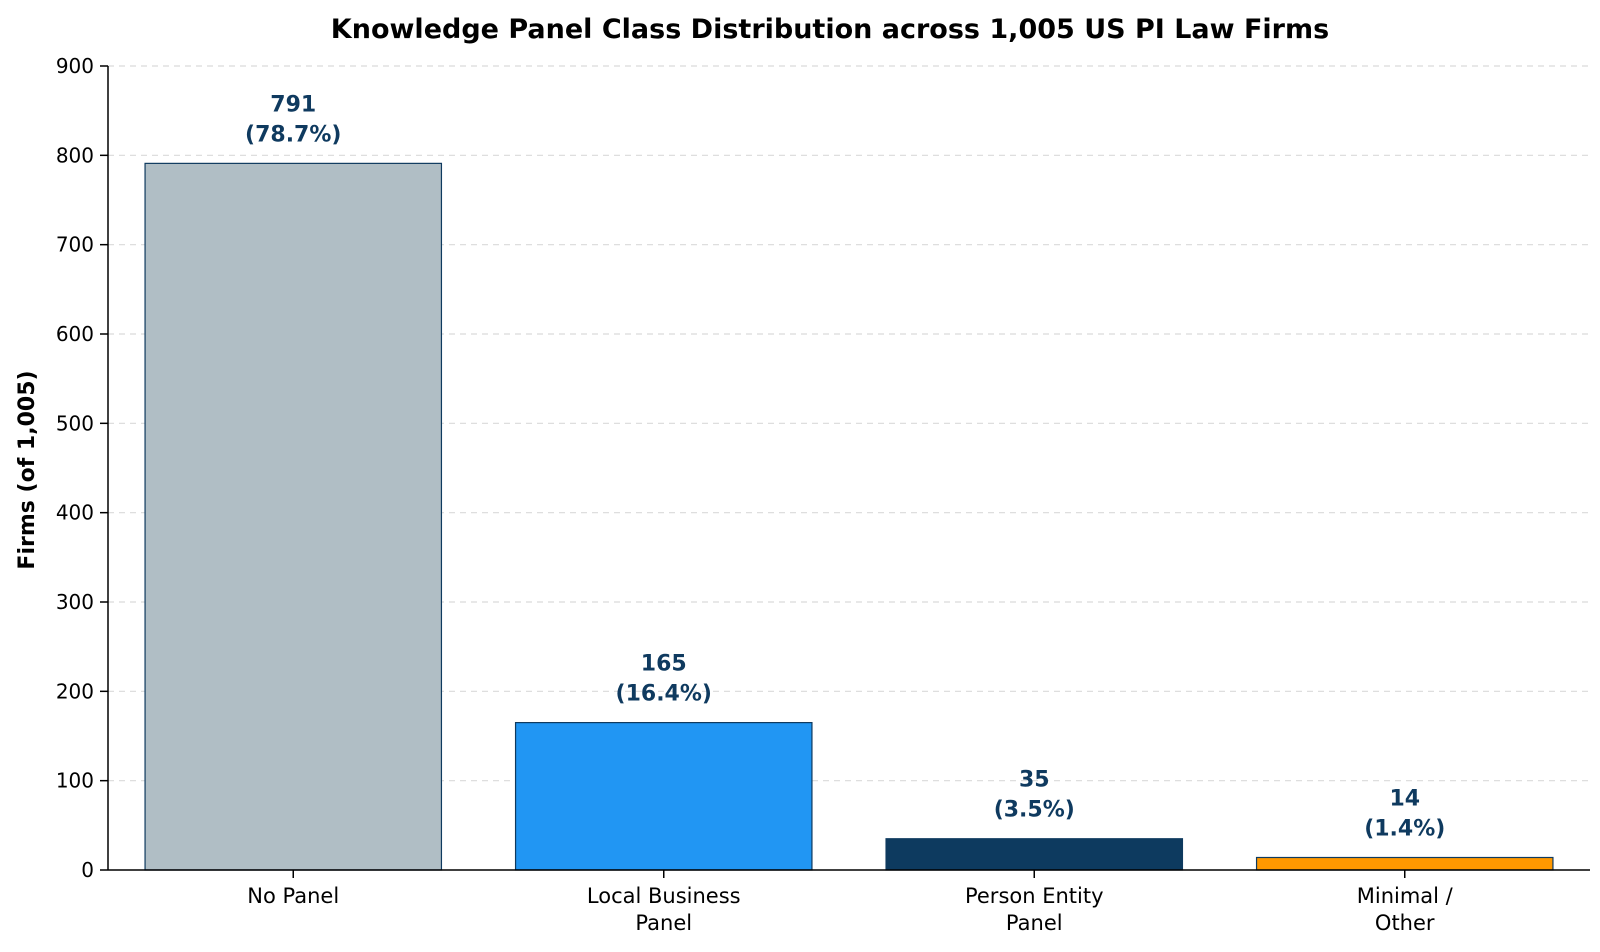 The height and width of the screenshot is (952, 1600). I want to click on x-tick-label: Person Entity, so click(1034, 896).